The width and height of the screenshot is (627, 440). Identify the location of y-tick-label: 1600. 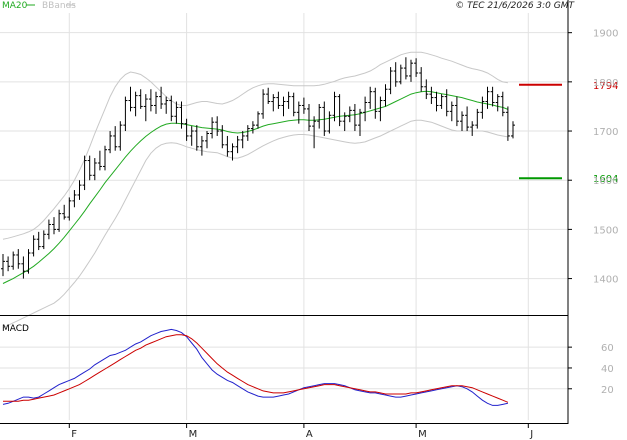
(605, 181).